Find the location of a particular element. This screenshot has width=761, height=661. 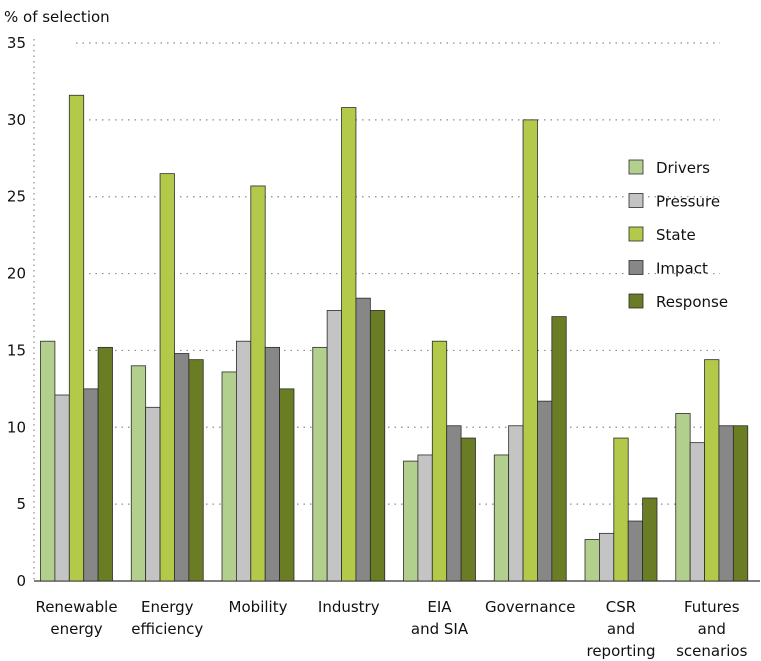

x-category-label: EIA and SIA is located at coordinates (440, 618).